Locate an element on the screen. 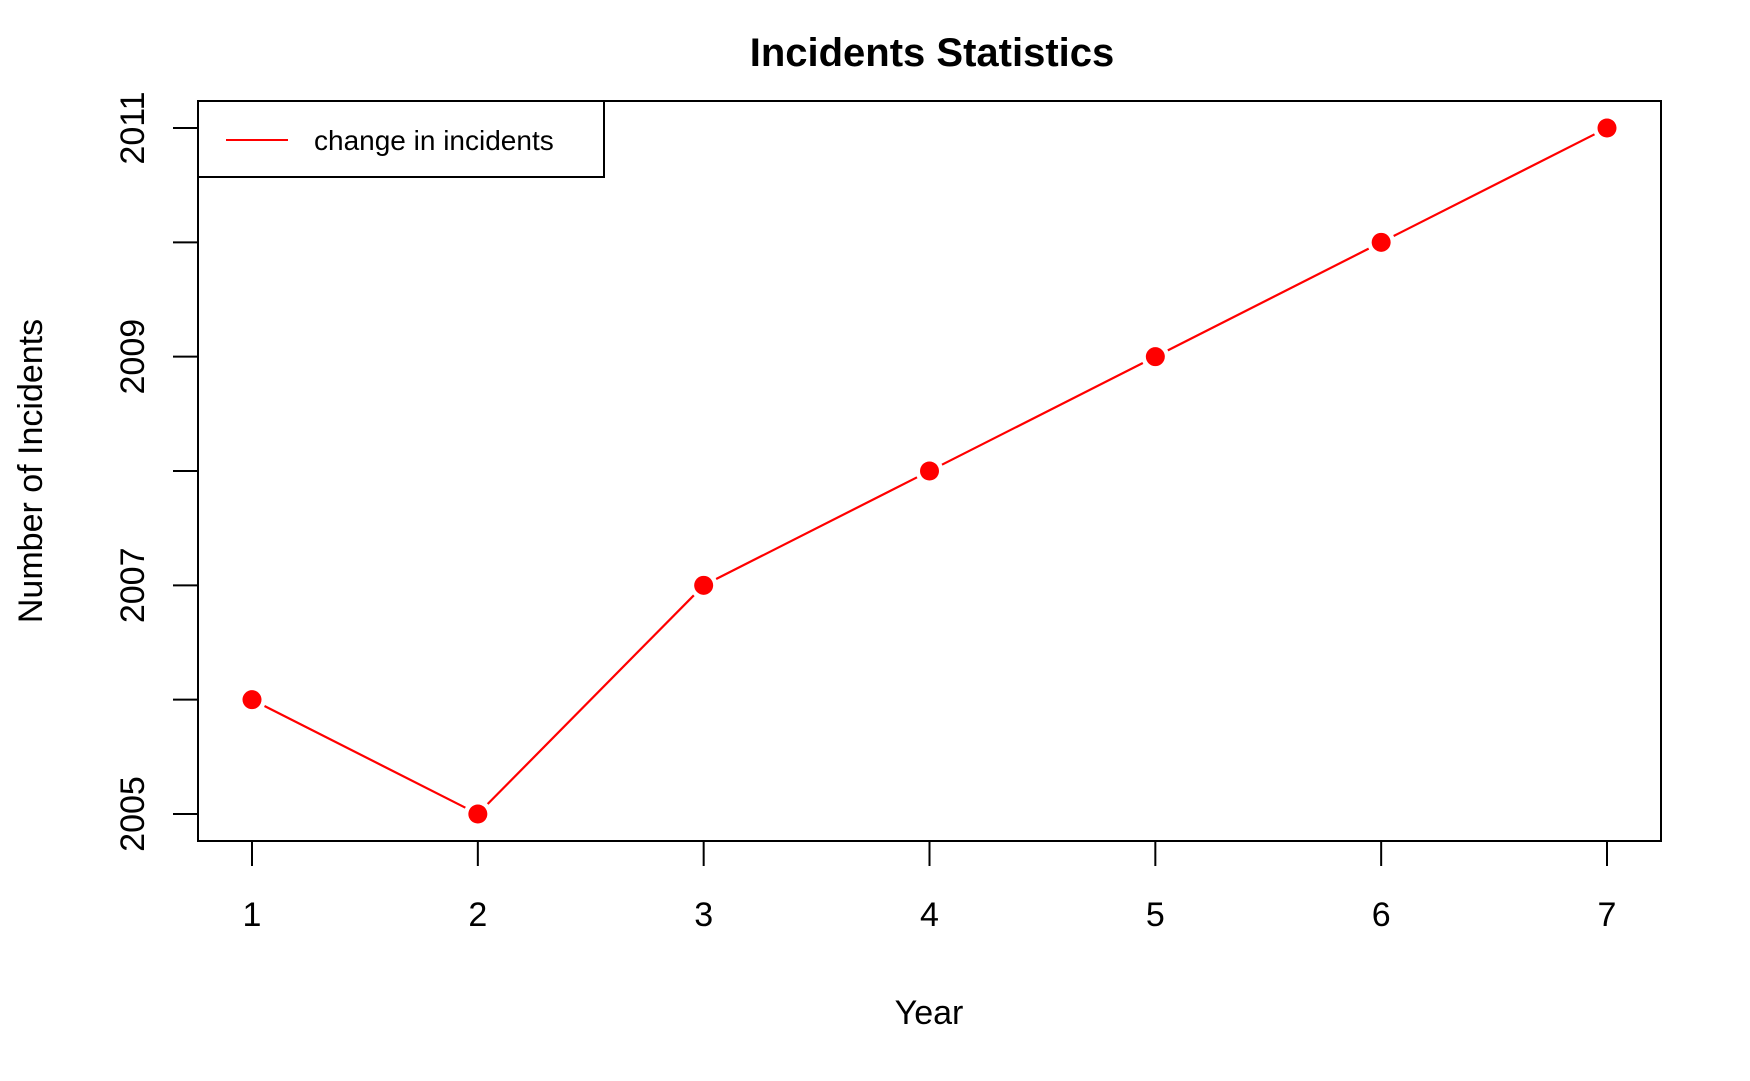  chart-title: Incidents Statistics is located at coordinates (932, 53).